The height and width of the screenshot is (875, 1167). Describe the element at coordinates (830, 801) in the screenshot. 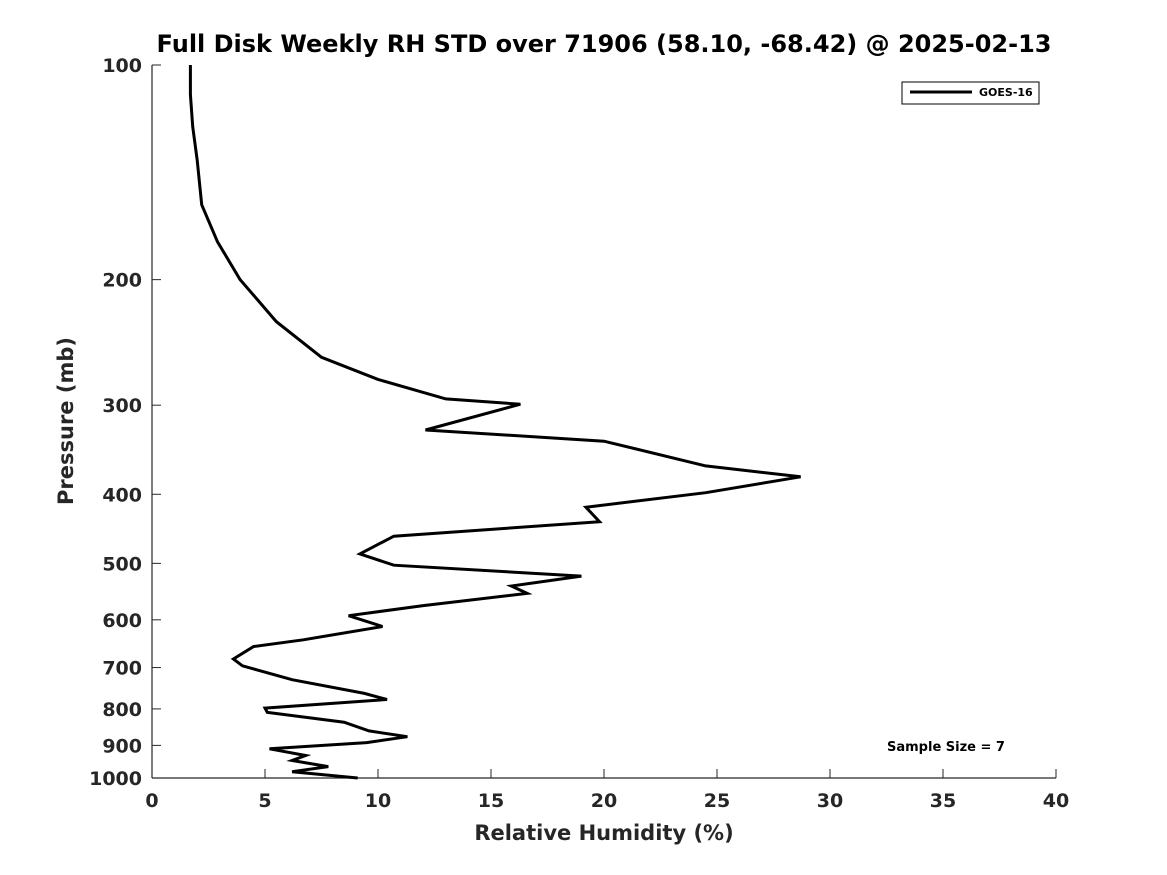

I see `x-tick-label: 30` at that location.